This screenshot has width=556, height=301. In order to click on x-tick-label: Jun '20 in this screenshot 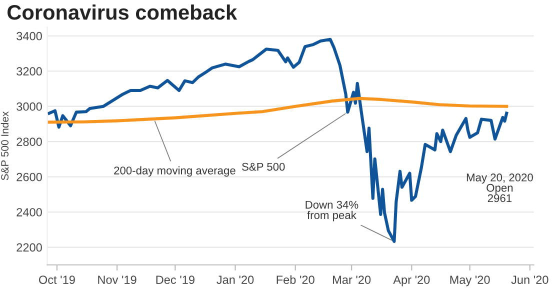, I will do `click(529, 280)`.